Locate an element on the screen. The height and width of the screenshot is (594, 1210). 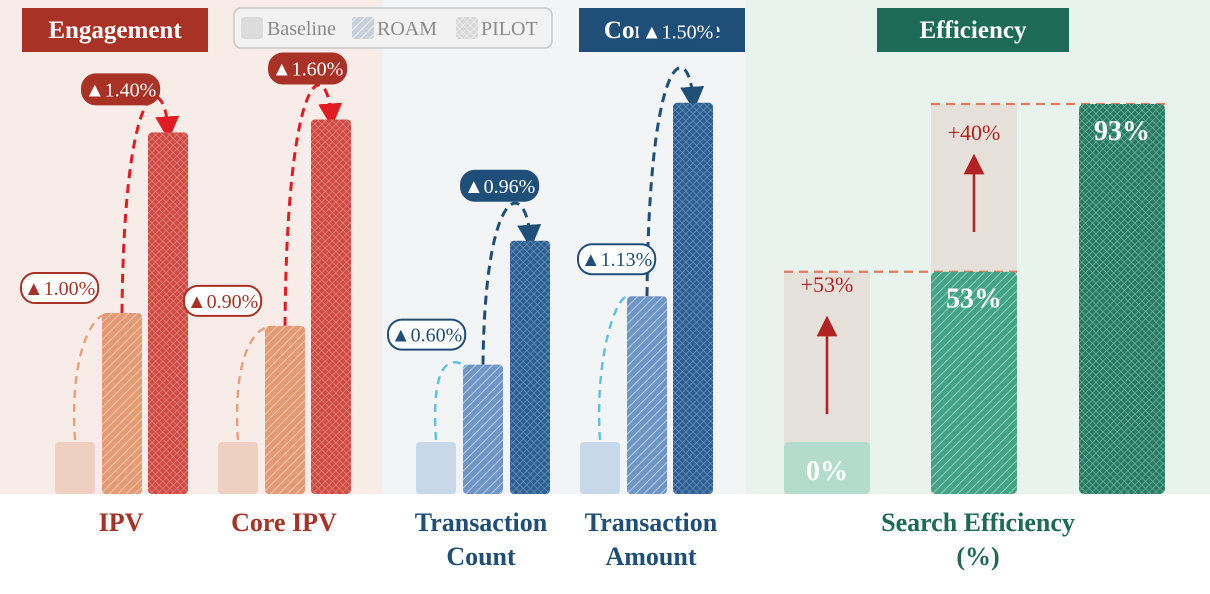
callout-label-core-ipv-pilot: ▲1.60% is located at coordinates (307, 70).